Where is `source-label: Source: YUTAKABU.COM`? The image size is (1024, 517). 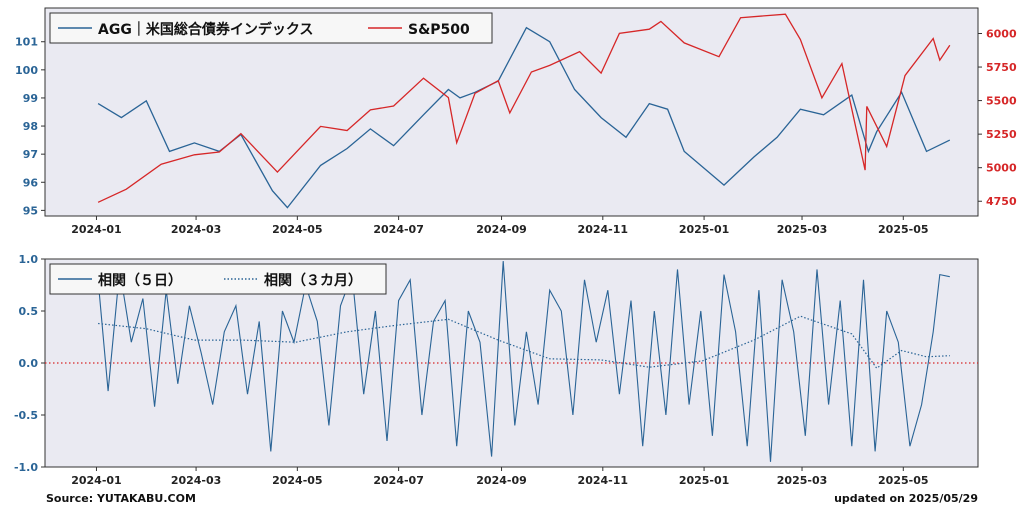 source-label: Source: YUTAKABU.COM is located at coordinates (121, 498).